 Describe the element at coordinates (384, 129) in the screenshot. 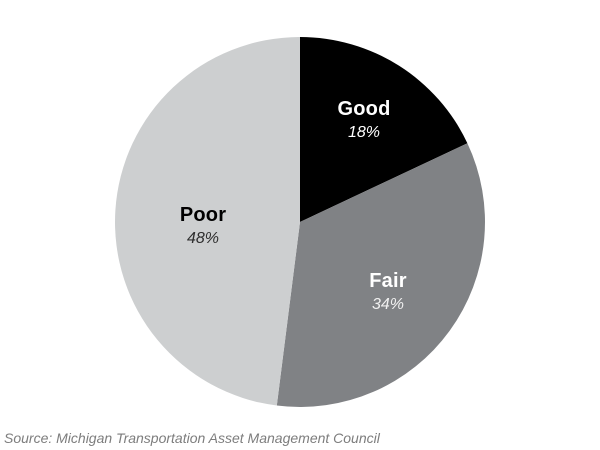

I see `pie-slice-good` at that location.